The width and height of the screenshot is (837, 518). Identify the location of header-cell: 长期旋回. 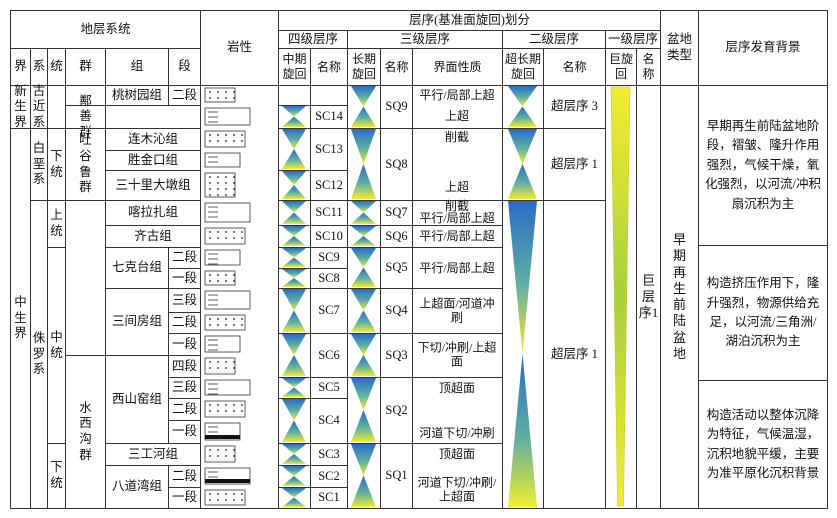
(364, 67).